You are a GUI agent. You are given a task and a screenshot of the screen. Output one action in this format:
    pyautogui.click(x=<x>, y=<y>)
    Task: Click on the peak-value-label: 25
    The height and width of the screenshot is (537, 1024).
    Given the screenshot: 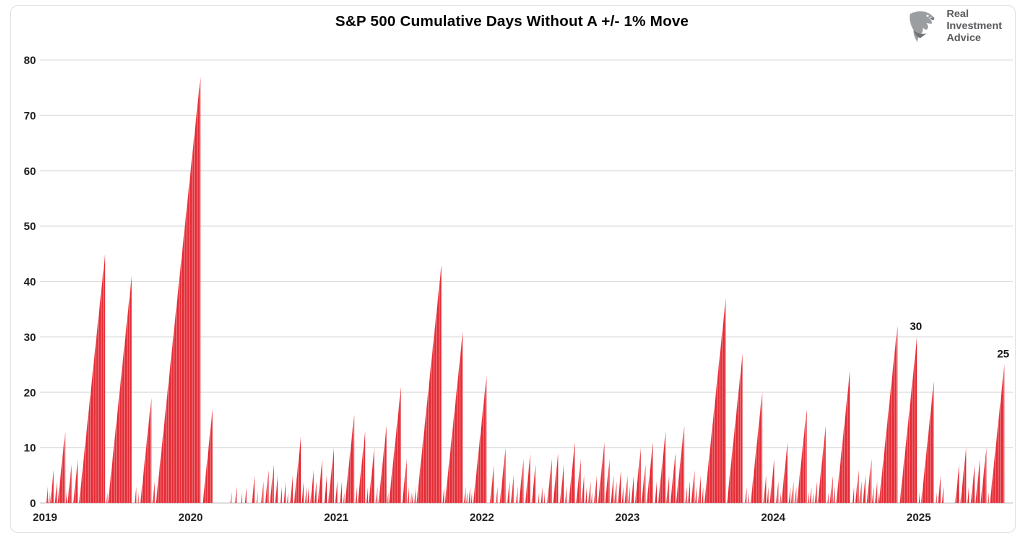 What is the action you would take?
    pyautogui.click(x=1003, y=355)
    